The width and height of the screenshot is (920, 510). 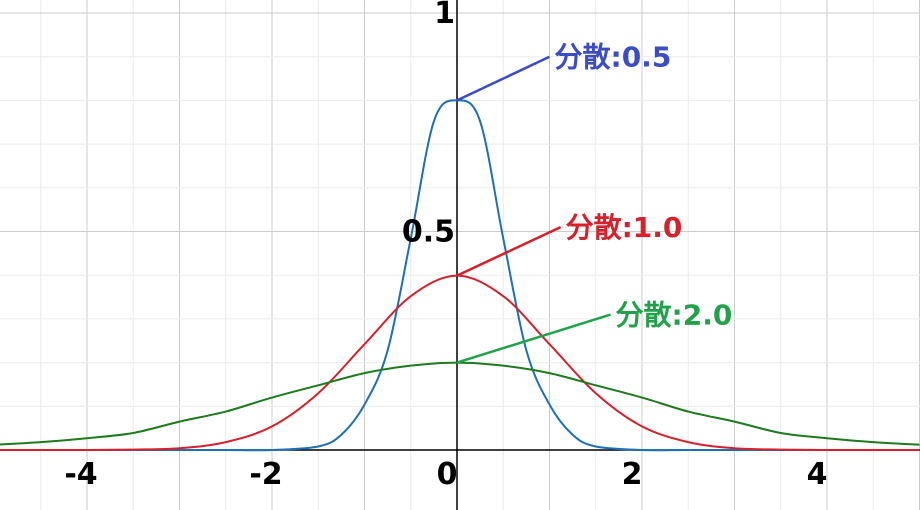 What do you see at coordinates (447, 474) in the screenshot?
I see `x-tick-label: 0` at bounding box center [447, 474].